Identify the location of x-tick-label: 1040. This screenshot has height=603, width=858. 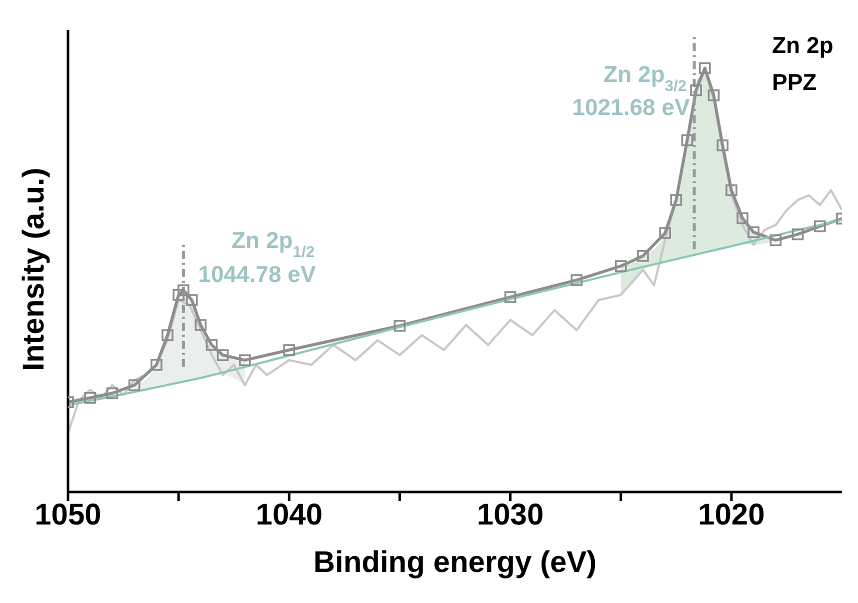
(289, 515).